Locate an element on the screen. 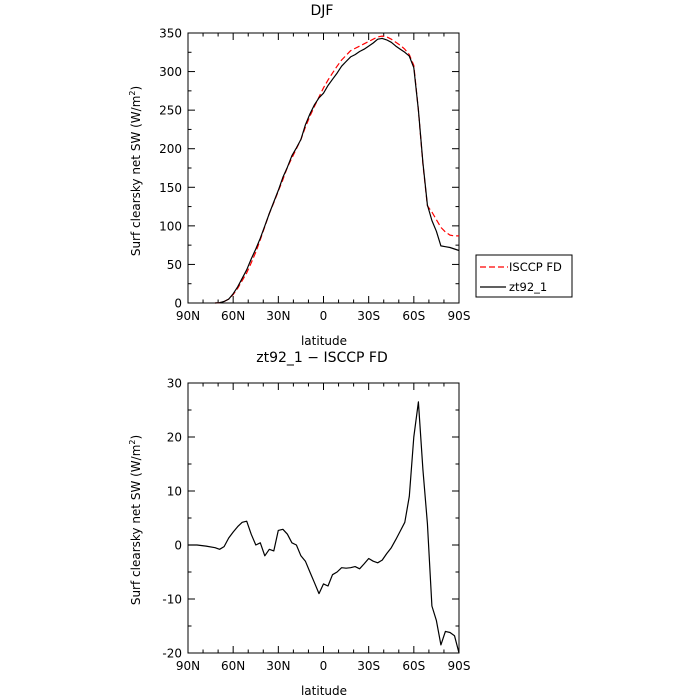  y-tick-label: 300 is located at coordinates (170, 72).